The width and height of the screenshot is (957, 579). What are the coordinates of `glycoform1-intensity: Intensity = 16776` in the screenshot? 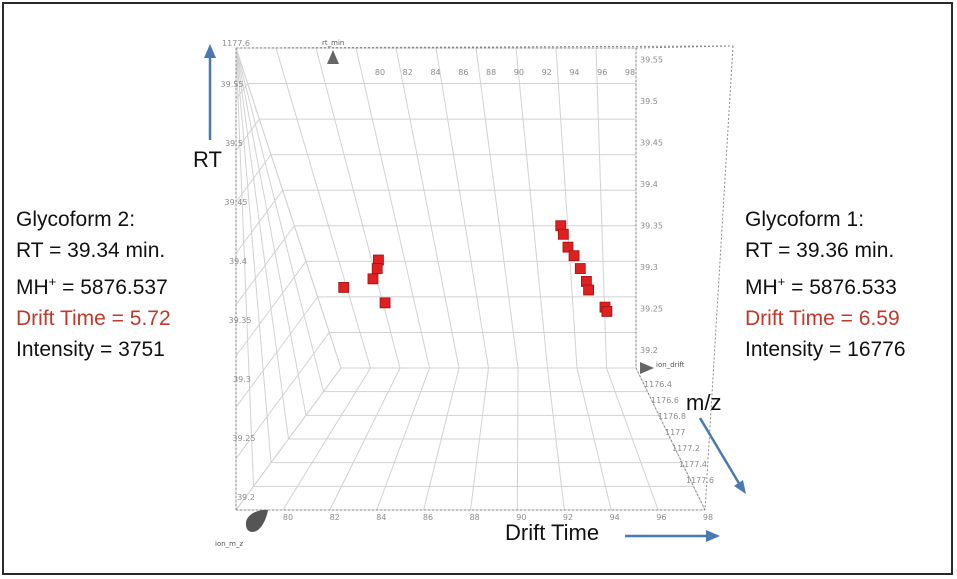 It's located at (825, 349).